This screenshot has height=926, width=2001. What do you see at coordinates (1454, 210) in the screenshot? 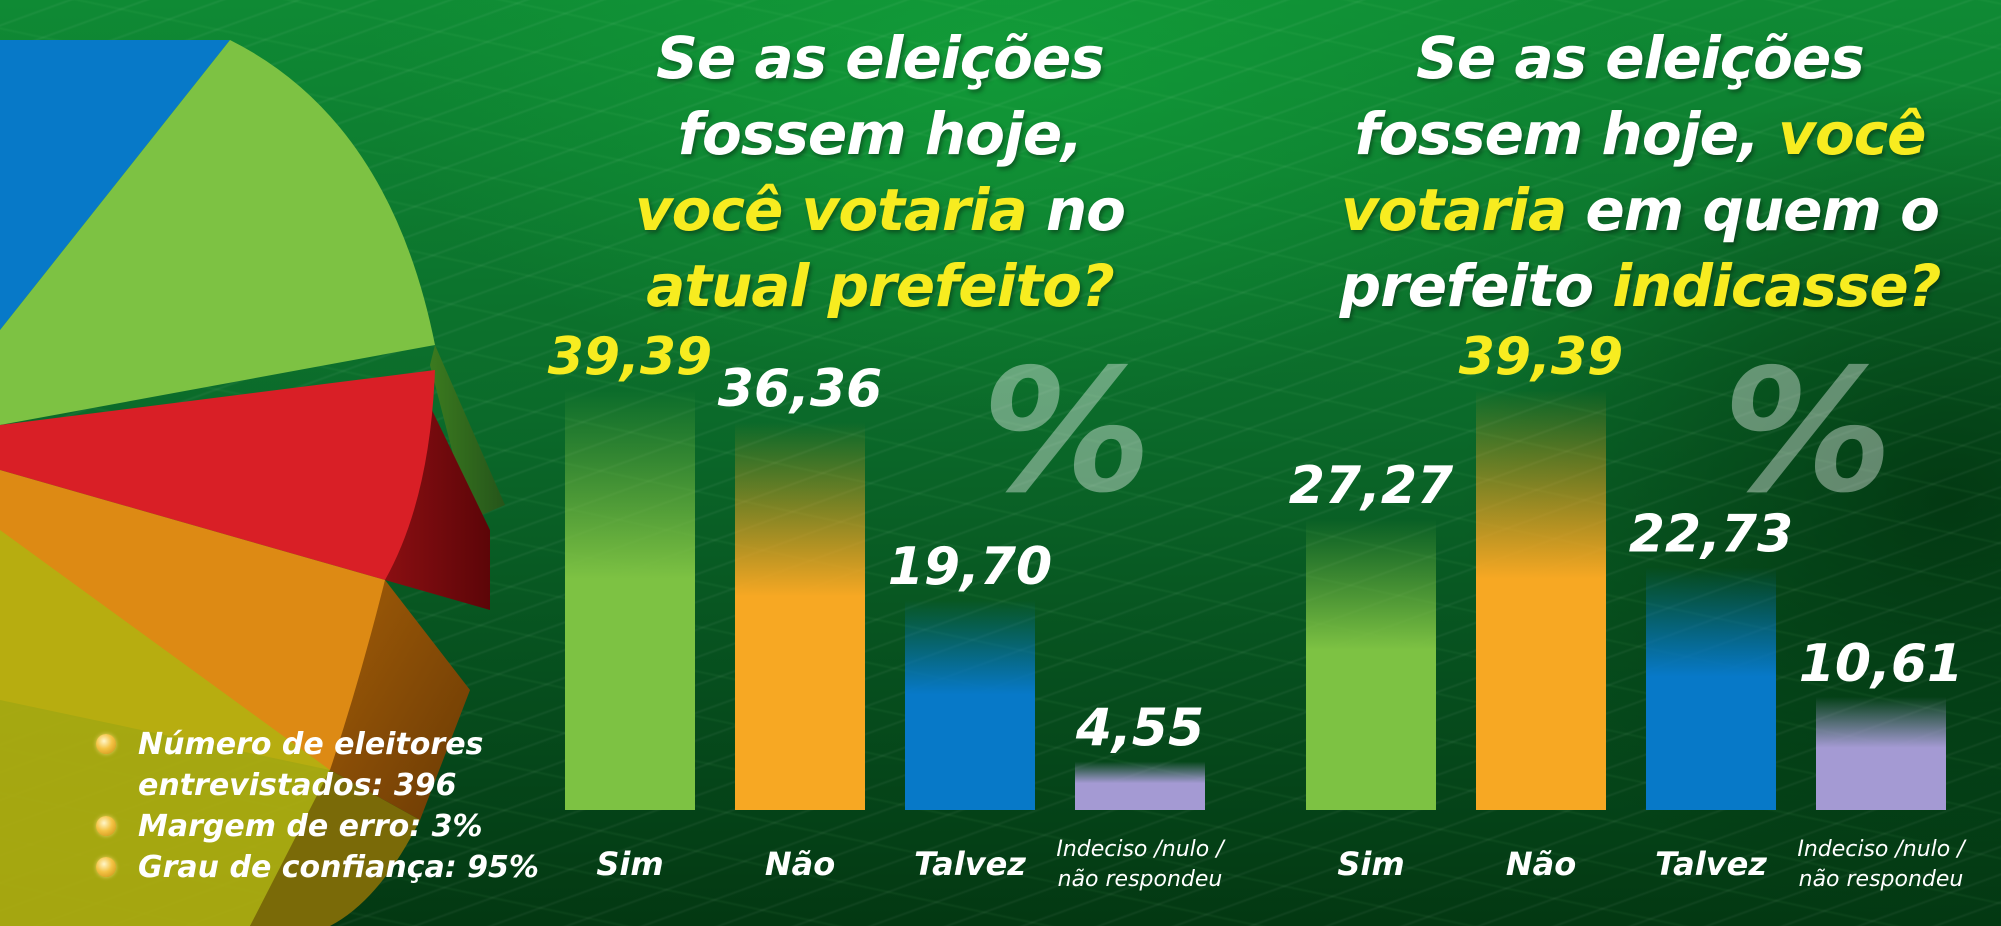
I see `title-part: votaria` at bounding box center [1454, 210].